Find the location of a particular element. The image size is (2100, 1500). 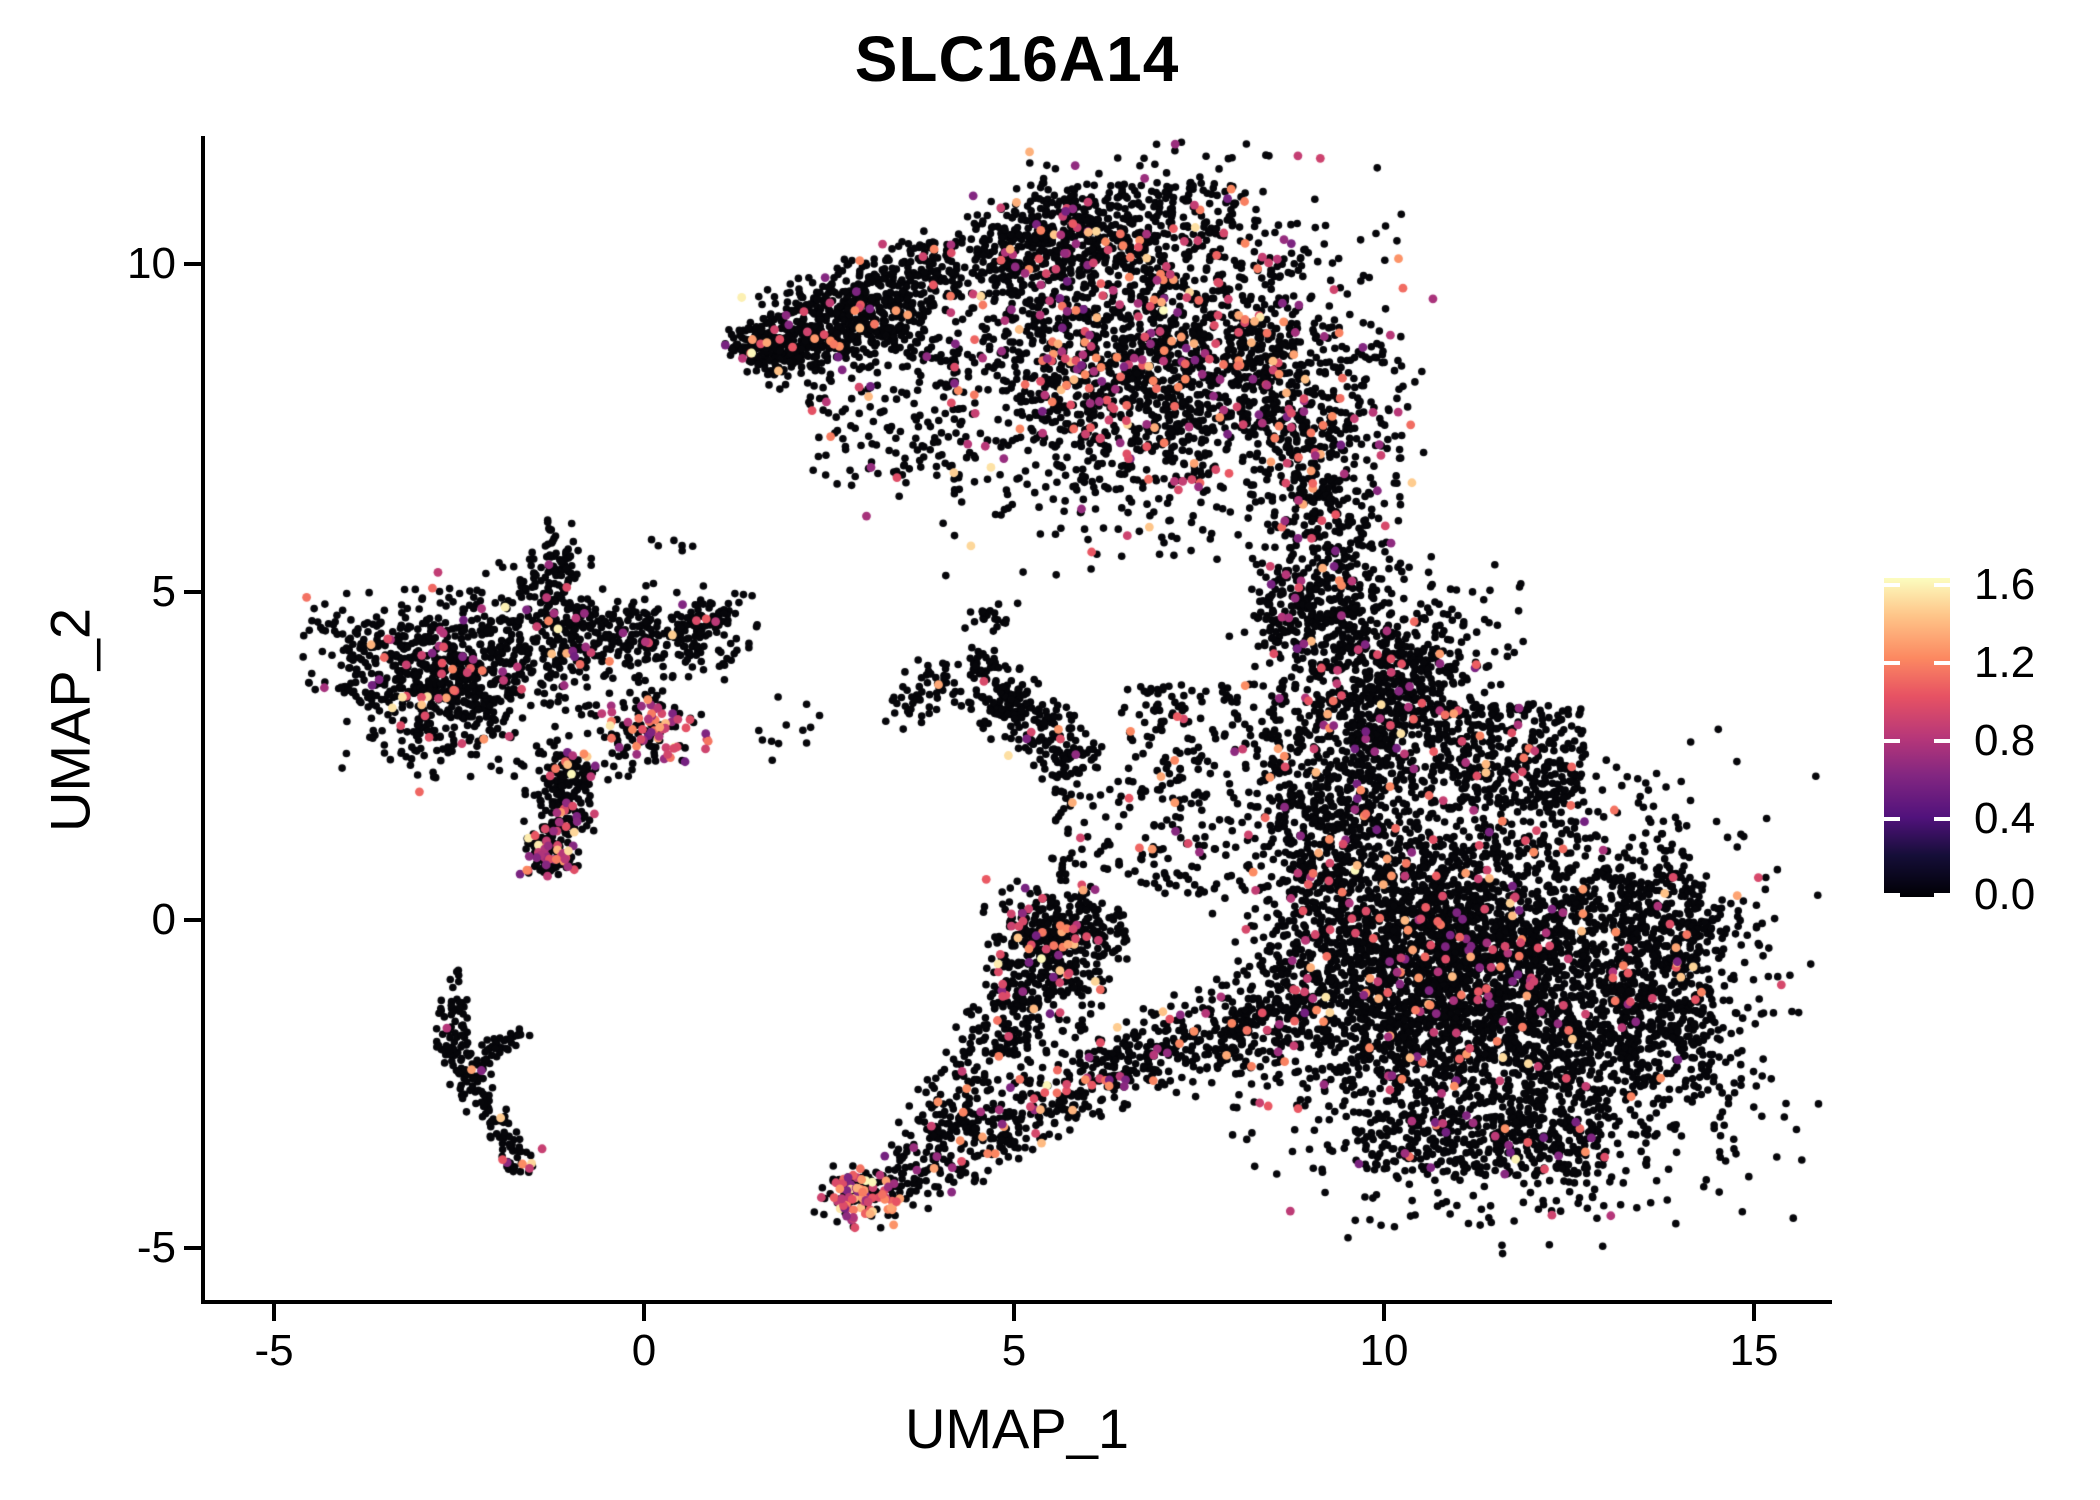

plot-title: SLC16A14 is located at coordinates (1017, 59).